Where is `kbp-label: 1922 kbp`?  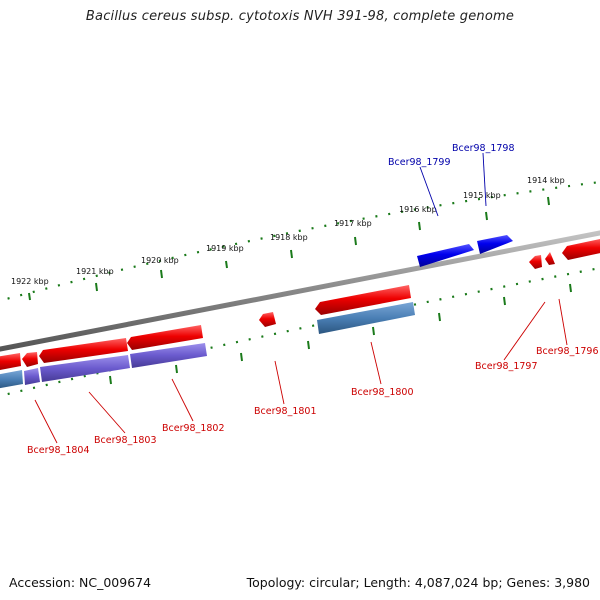 kbp-label: 1922 kbp is located at coordinates (30, 281).